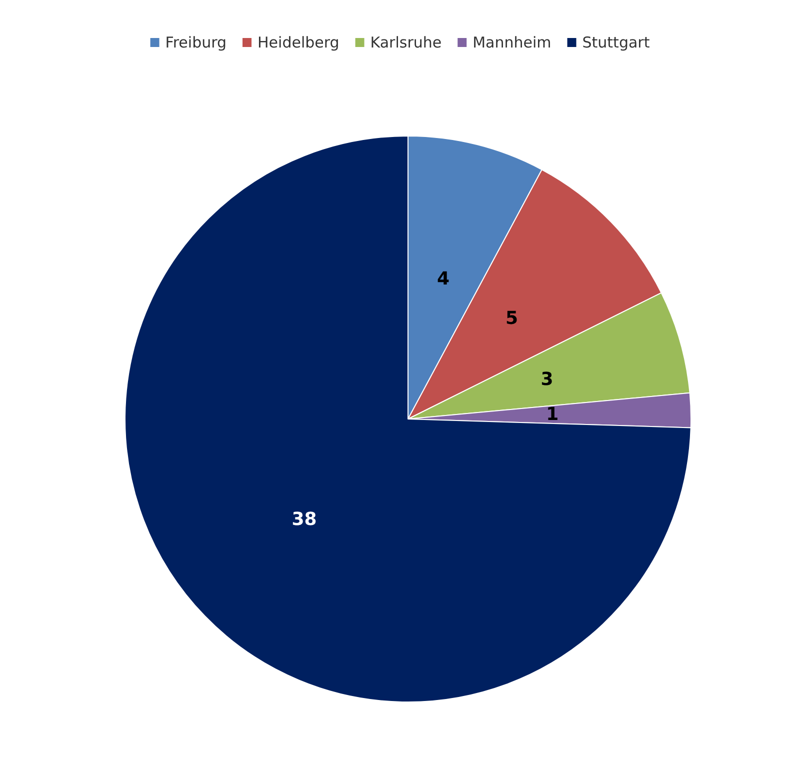  Describe the element at coordinates (443, 279) in the screenshot. I see `data-label: 4` at that location.